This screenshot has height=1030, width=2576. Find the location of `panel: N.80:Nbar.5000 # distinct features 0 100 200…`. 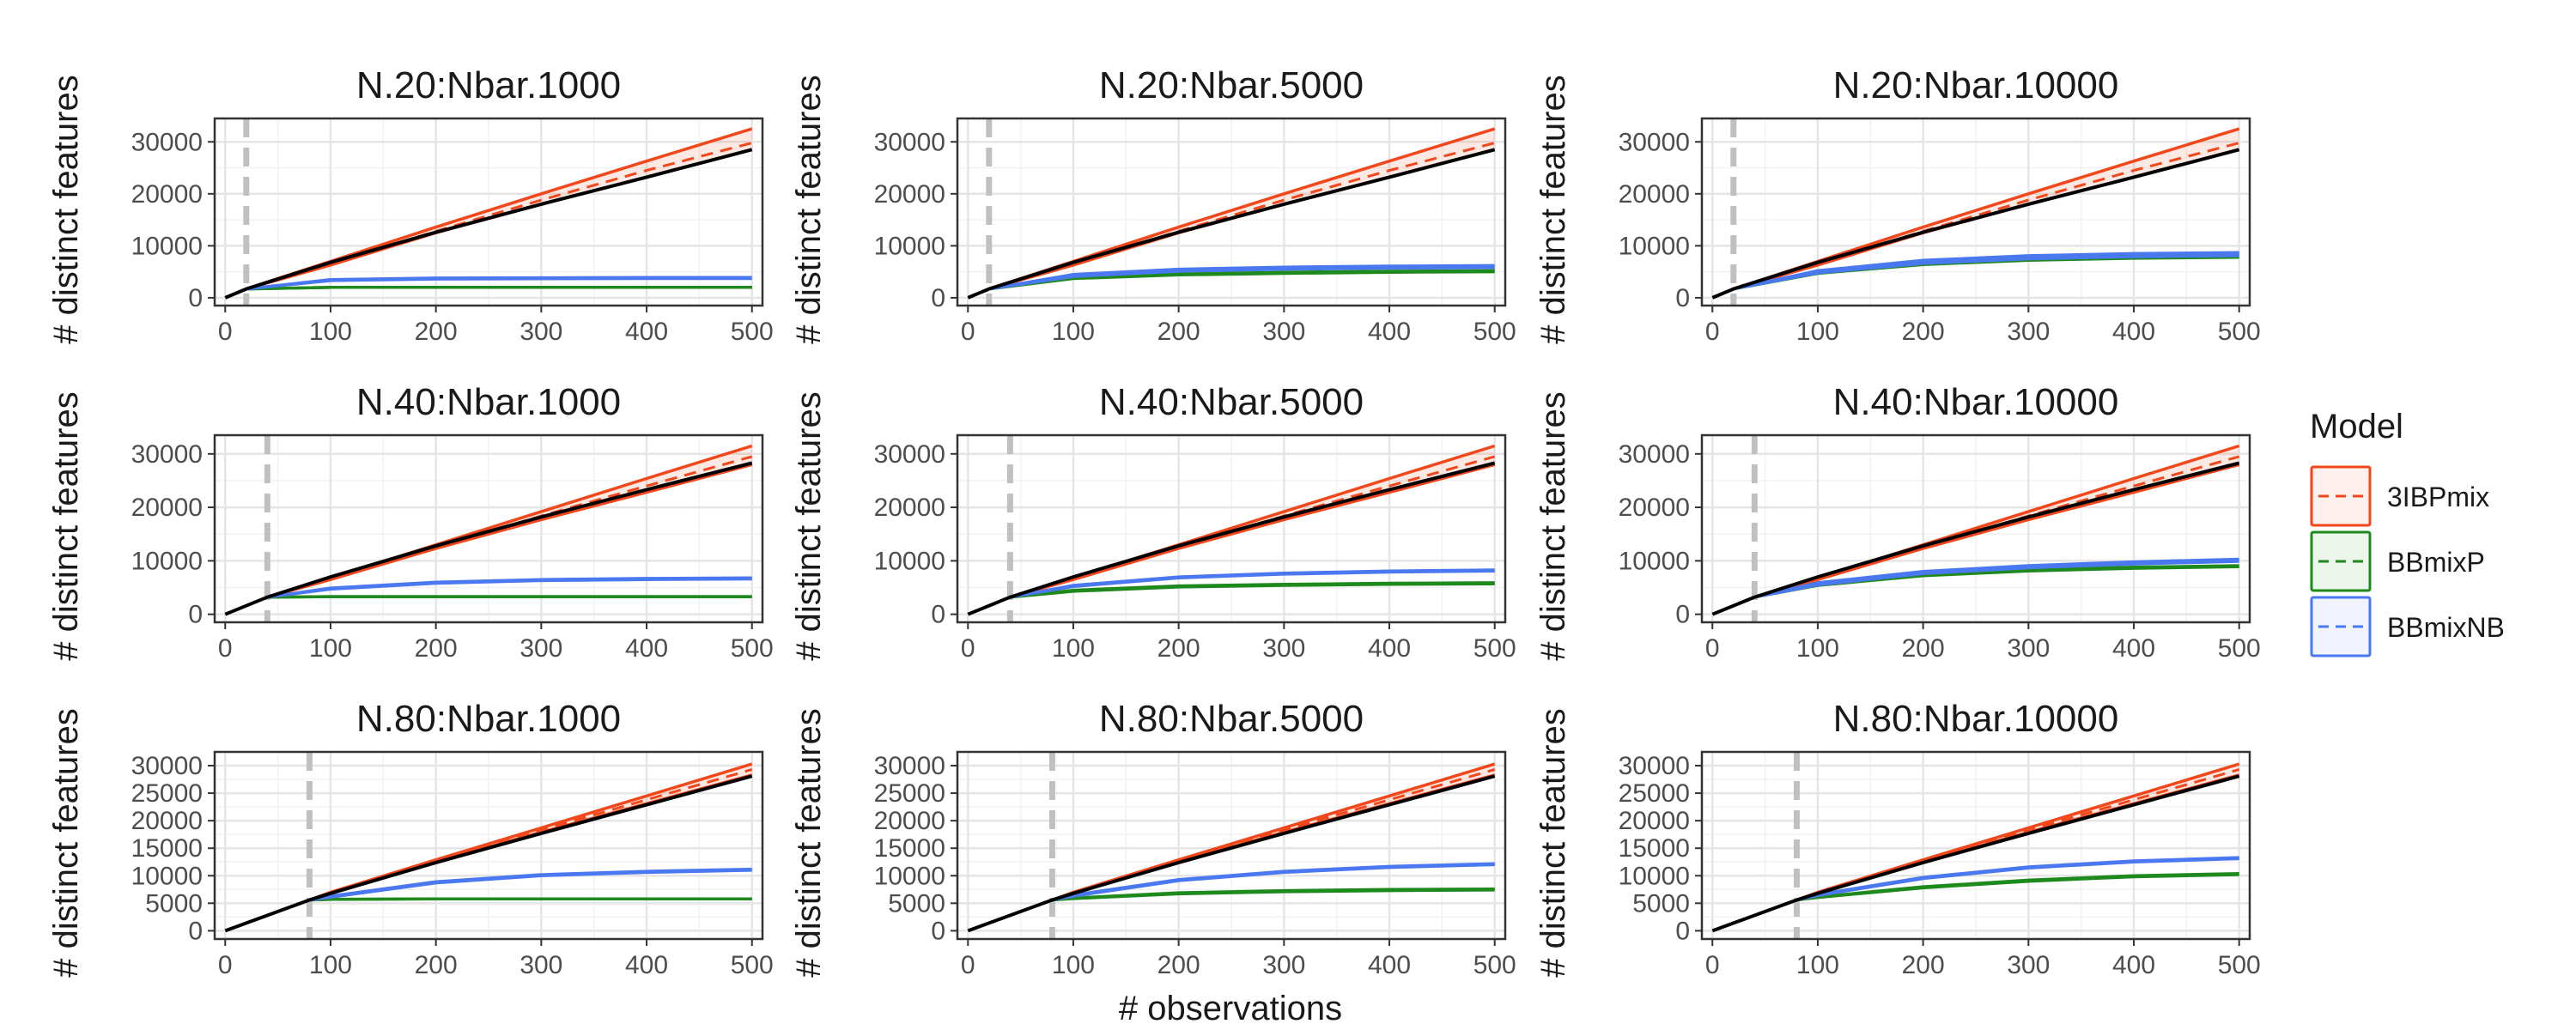

panel: N.80:Nbar.5000 # distinct features 0 100 200… is located at coordinates (1153, 838).